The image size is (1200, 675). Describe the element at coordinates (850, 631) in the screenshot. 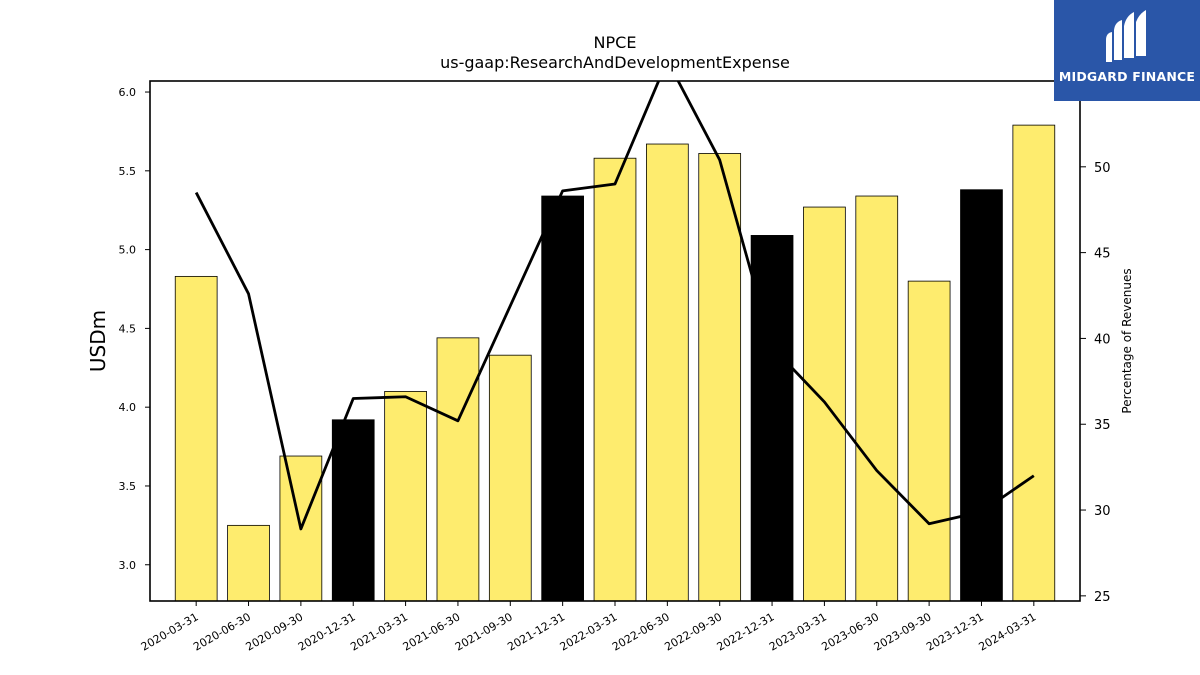

I see `x-tick-label: 2023-06-30` at that location.